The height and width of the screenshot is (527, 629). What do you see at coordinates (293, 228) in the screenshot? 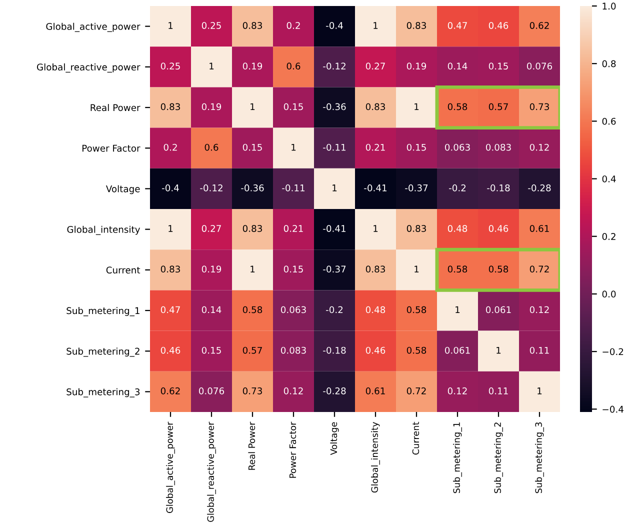
I see `data-label: 0.21` at bounding box center [293, 228].